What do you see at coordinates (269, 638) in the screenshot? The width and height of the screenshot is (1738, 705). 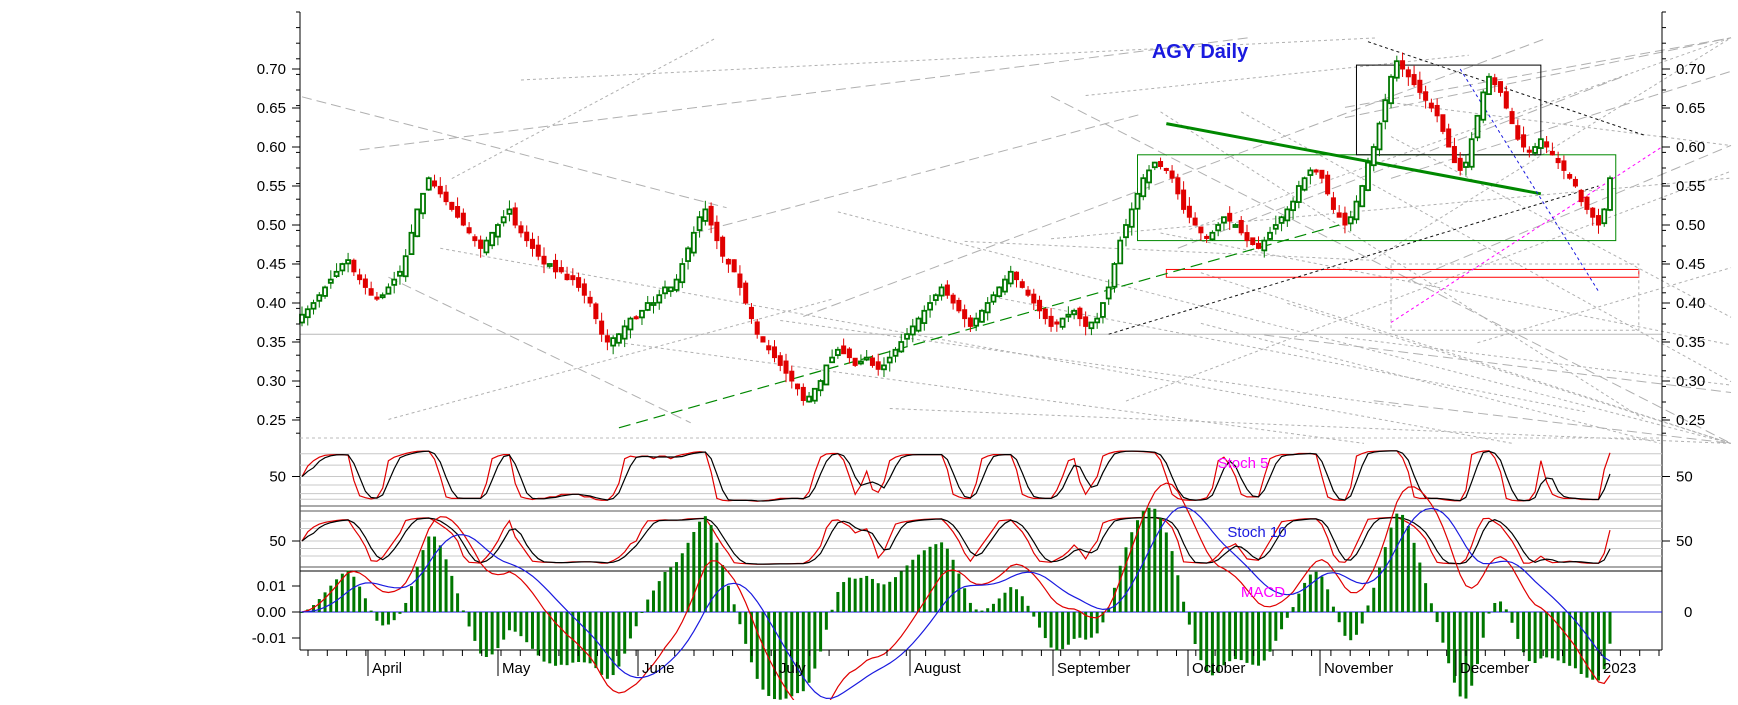 I see `macd-tick-label: -0.01` at bounding box center [269, 638].